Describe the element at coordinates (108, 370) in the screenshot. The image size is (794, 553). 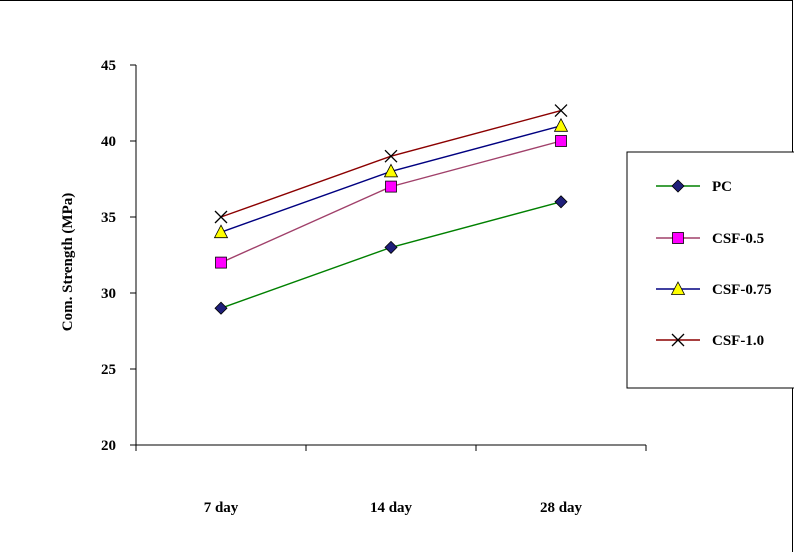
I see `y-tick-label: 25` at that location.